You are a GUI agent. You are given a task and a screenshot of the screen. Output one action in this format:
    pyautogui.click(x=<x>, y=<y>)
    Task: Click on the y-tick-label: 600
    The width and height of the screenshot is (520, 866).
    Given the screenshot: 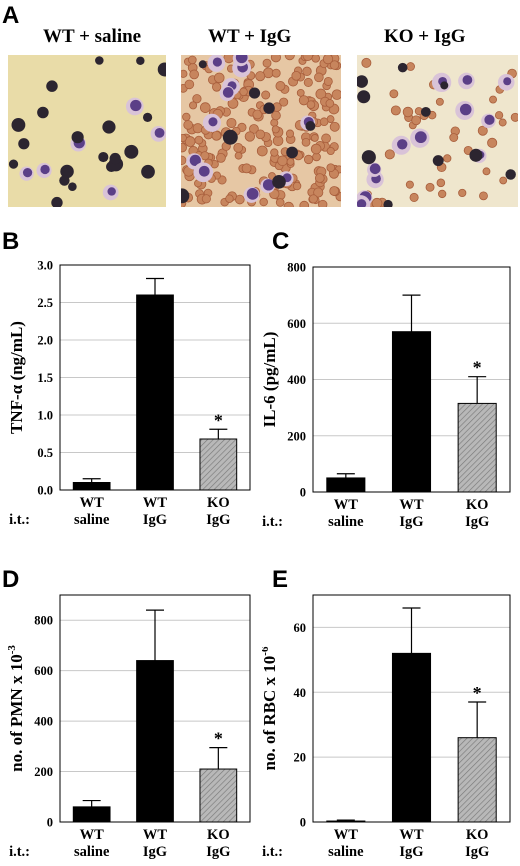 What is the action you would take?
    pyautogui.click(x=43, y=671)
    